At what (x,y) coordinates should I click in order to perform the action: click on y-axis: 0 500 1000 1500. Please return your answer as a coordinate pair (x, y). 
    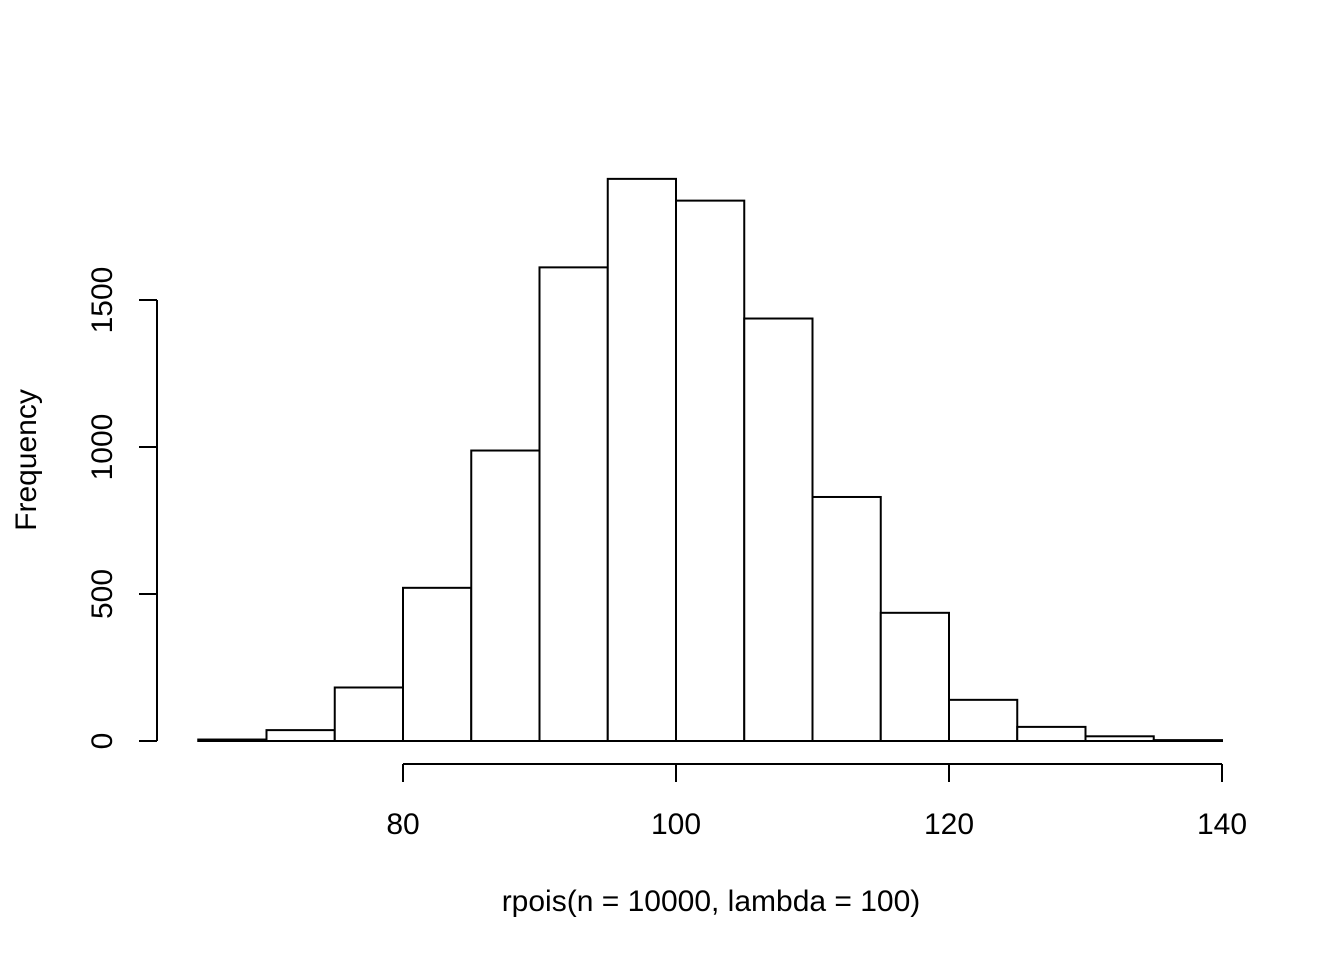
    Looking at the image, I should click on (122, 508).